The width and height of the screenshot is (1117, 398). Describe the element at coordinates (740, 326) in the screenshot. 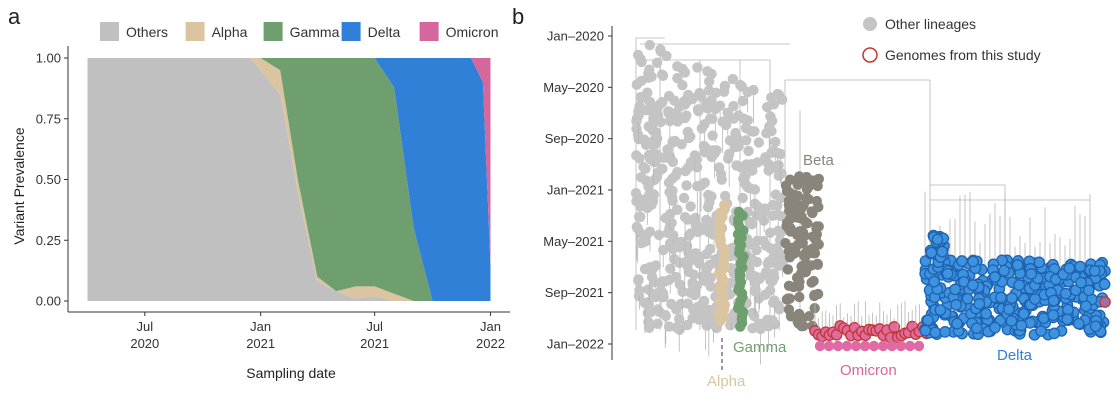

I see `point-gamma` at that location.